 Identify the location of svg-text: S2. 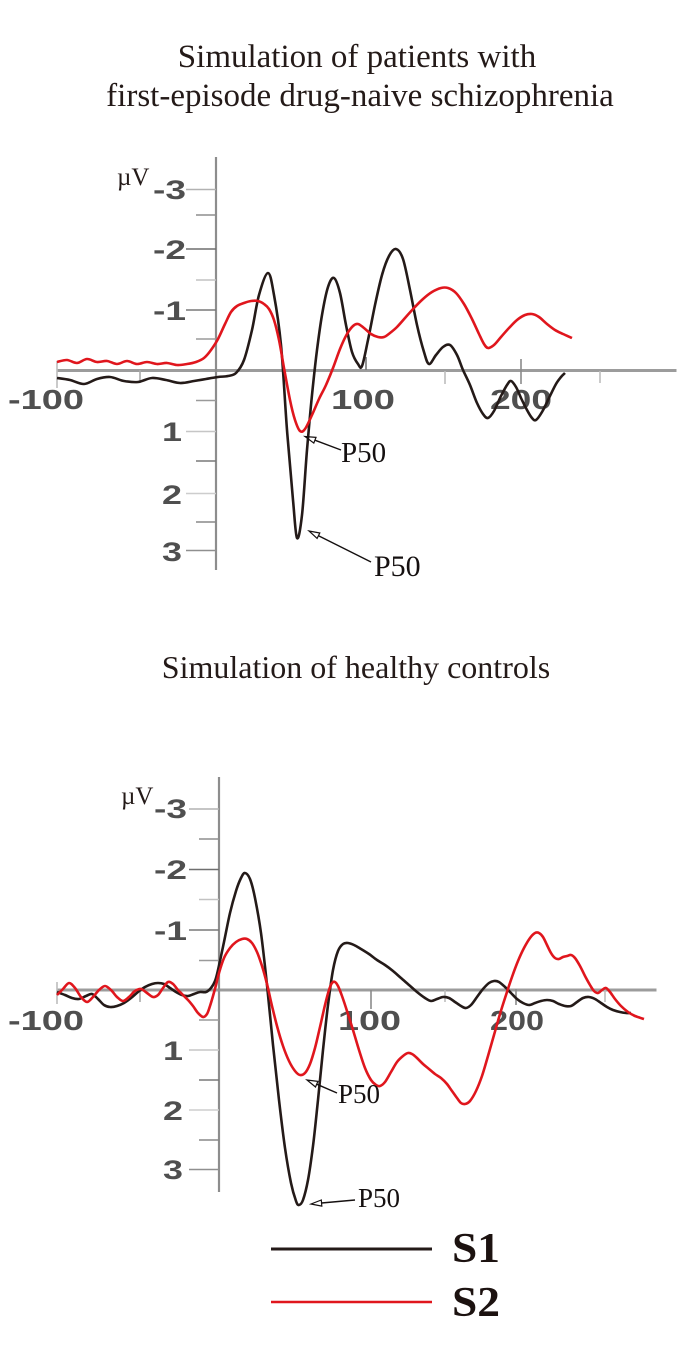
(476, 1303).